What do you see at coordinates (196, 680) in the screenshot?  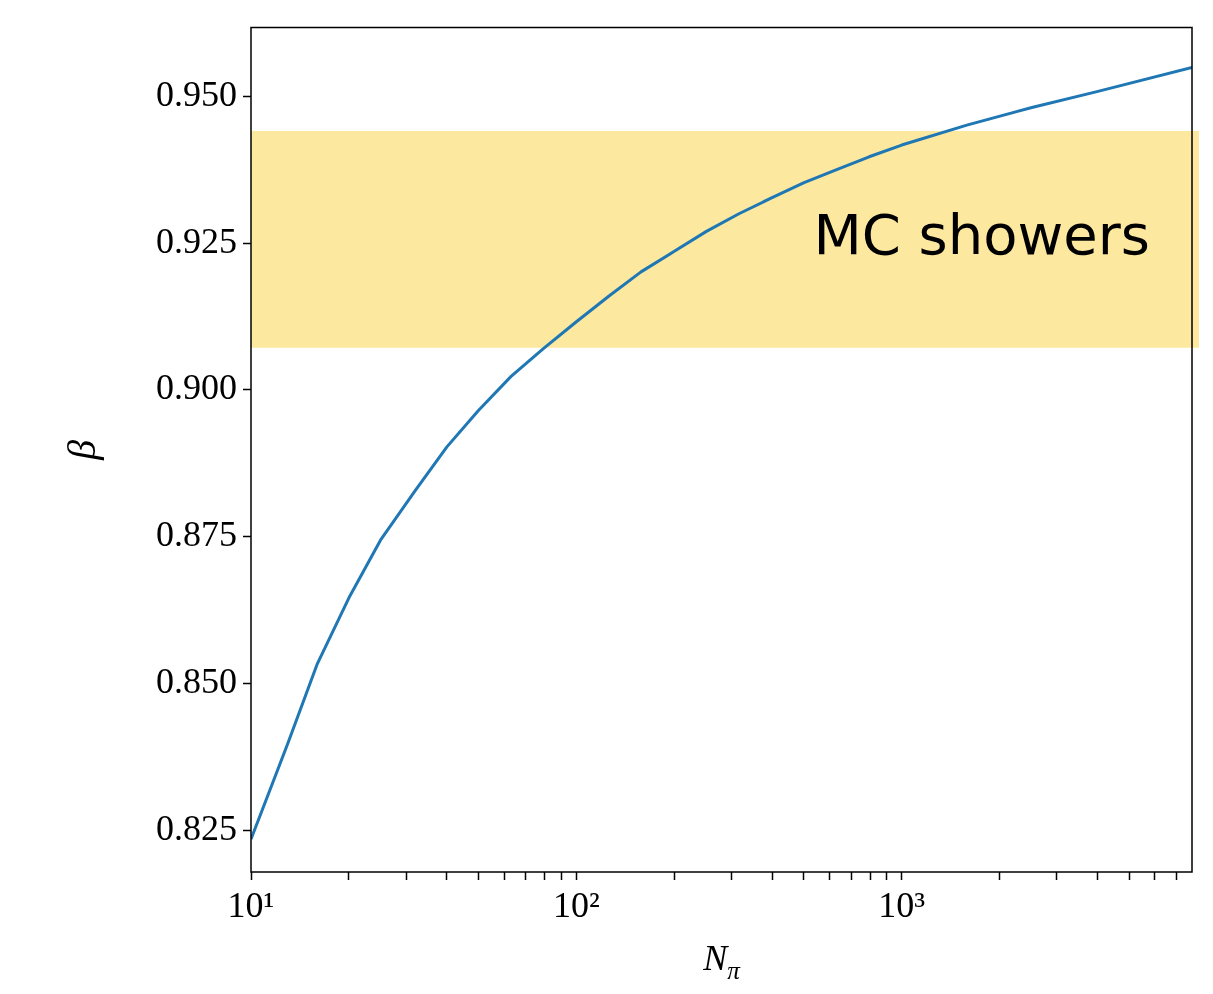 I see `y-tick-label: 0.850` at bounding box center [196, 680].